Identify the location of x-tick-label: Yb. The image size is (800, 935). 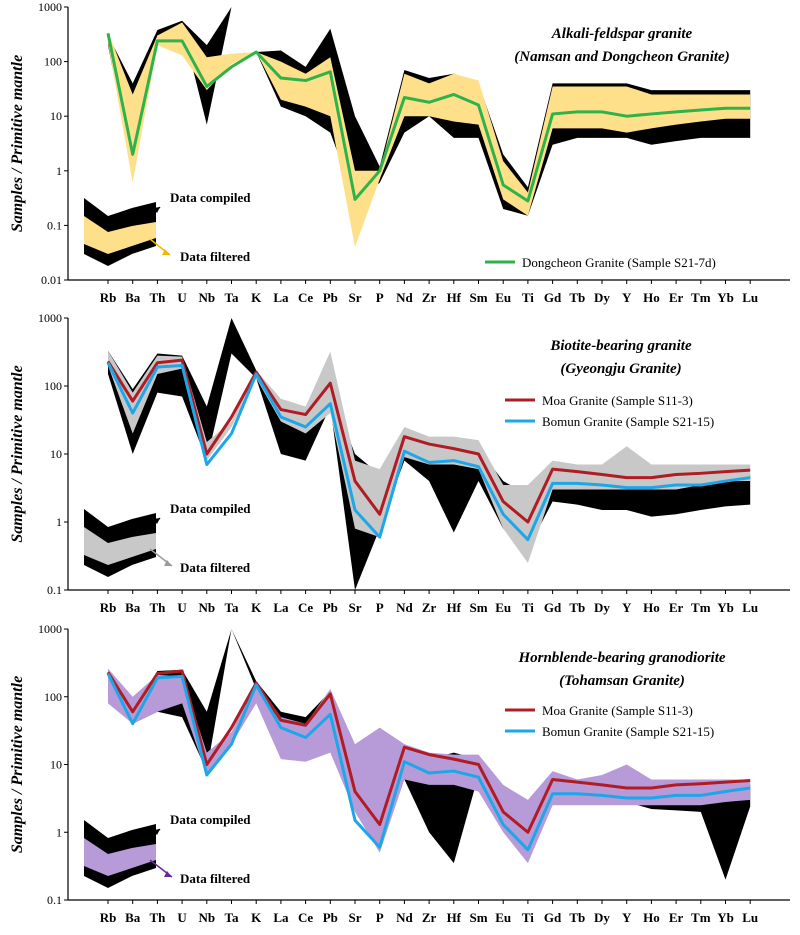
(725, 917).